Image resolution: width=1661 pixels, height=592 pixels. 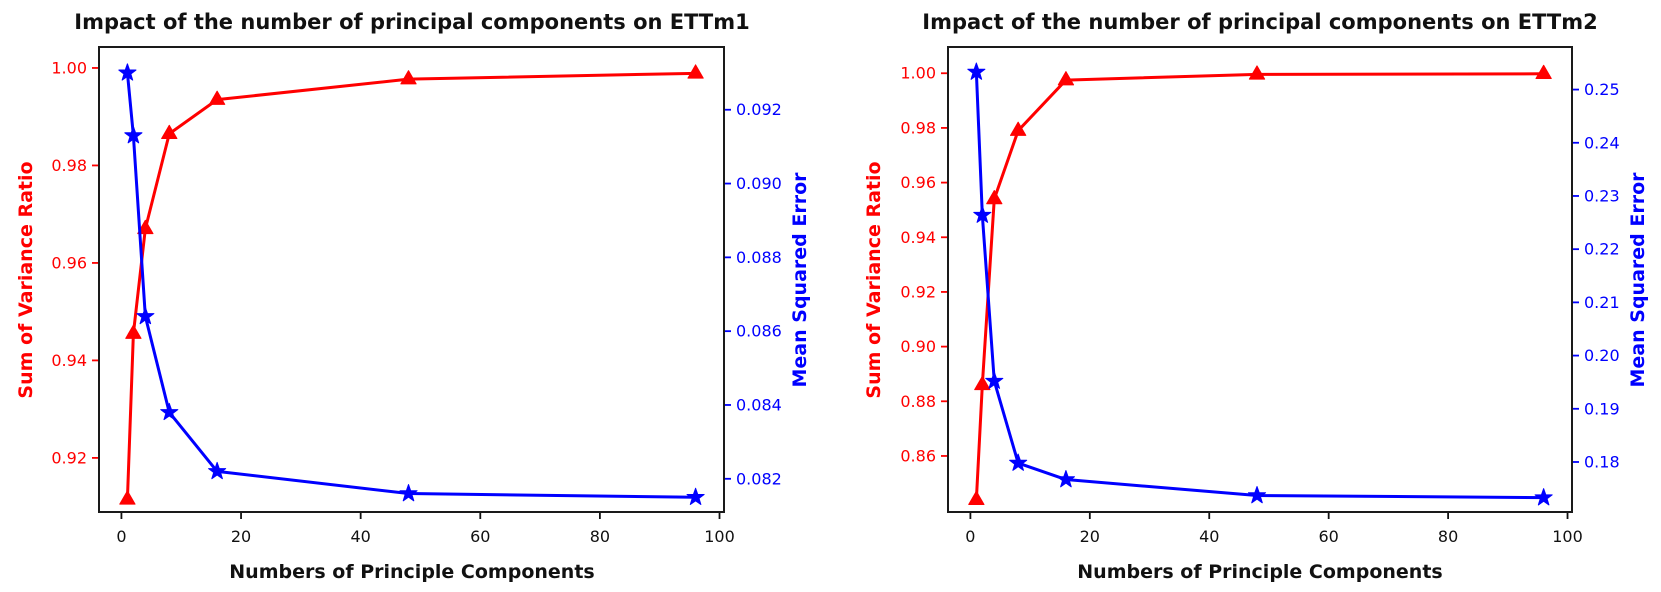 What do you see at coordinates (1602, 355) in the screenshot?
I see `right-y-tick-label: 0.20` at bounding box center [1602, 355].